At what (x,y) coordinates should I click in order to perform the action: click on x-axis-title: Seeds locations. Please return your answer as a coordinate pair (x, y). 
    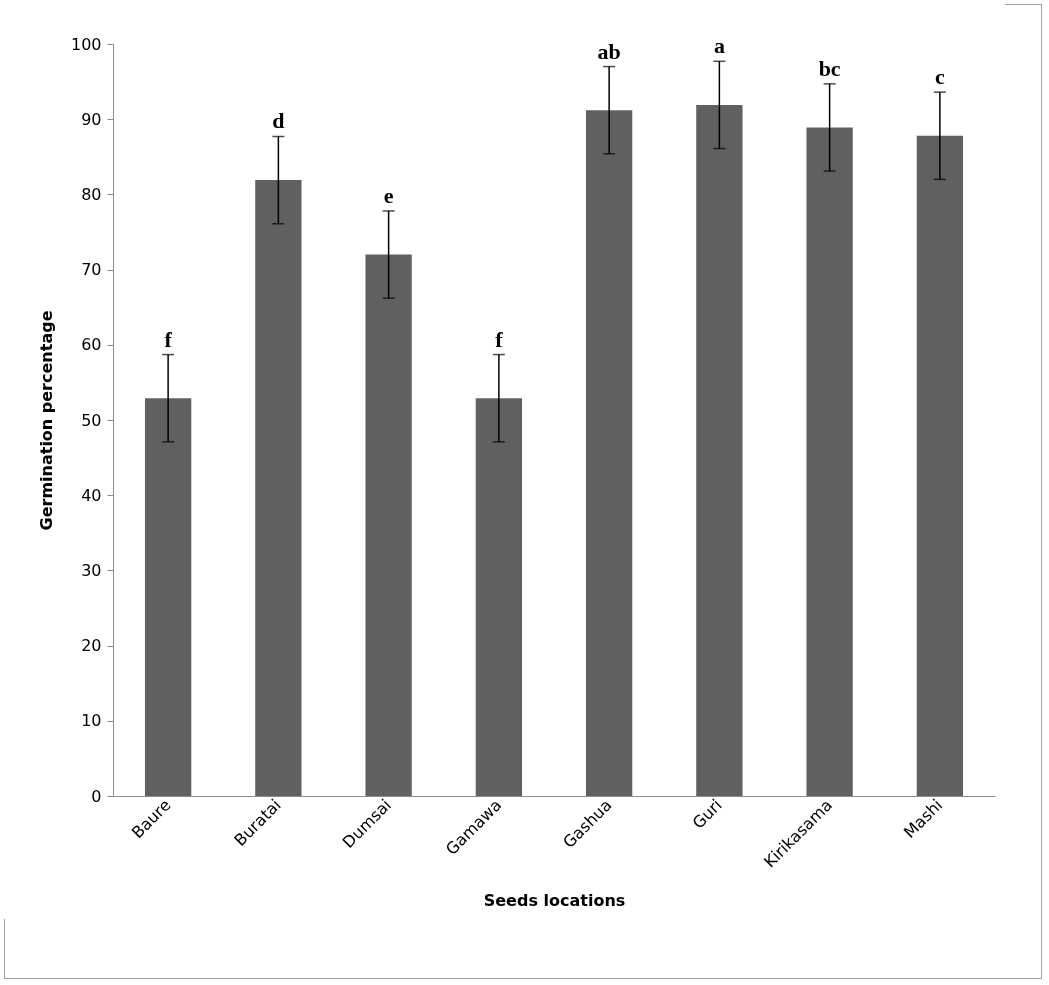
    Looking at the image, I should click on (554, 900).